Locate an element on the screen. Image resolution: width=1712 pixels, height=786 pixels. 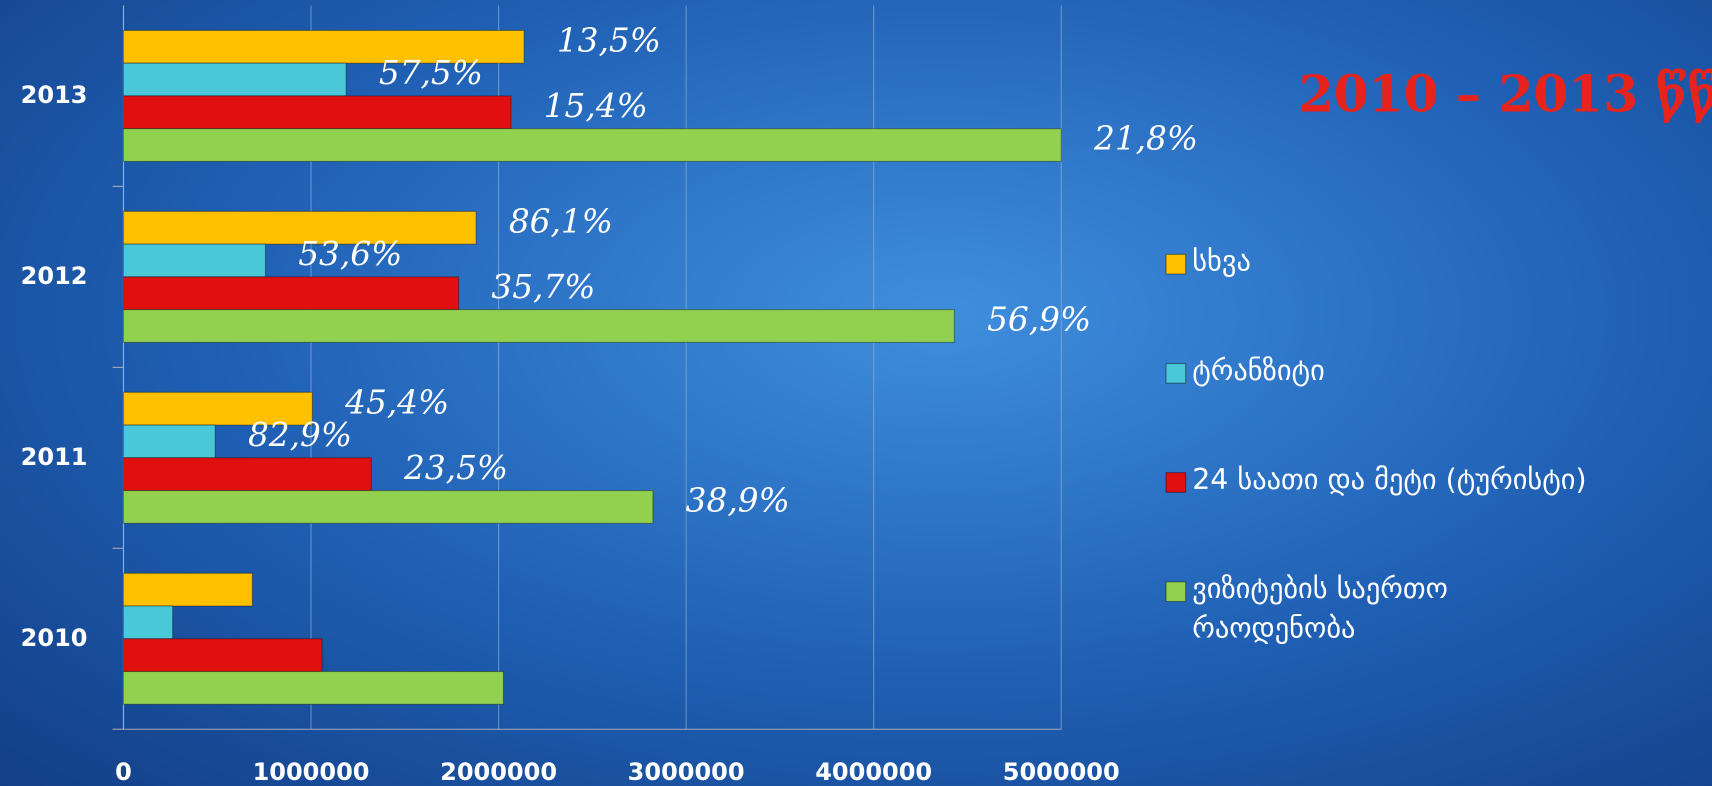
data-label: 53,6% is located at coordinates (350, 254).